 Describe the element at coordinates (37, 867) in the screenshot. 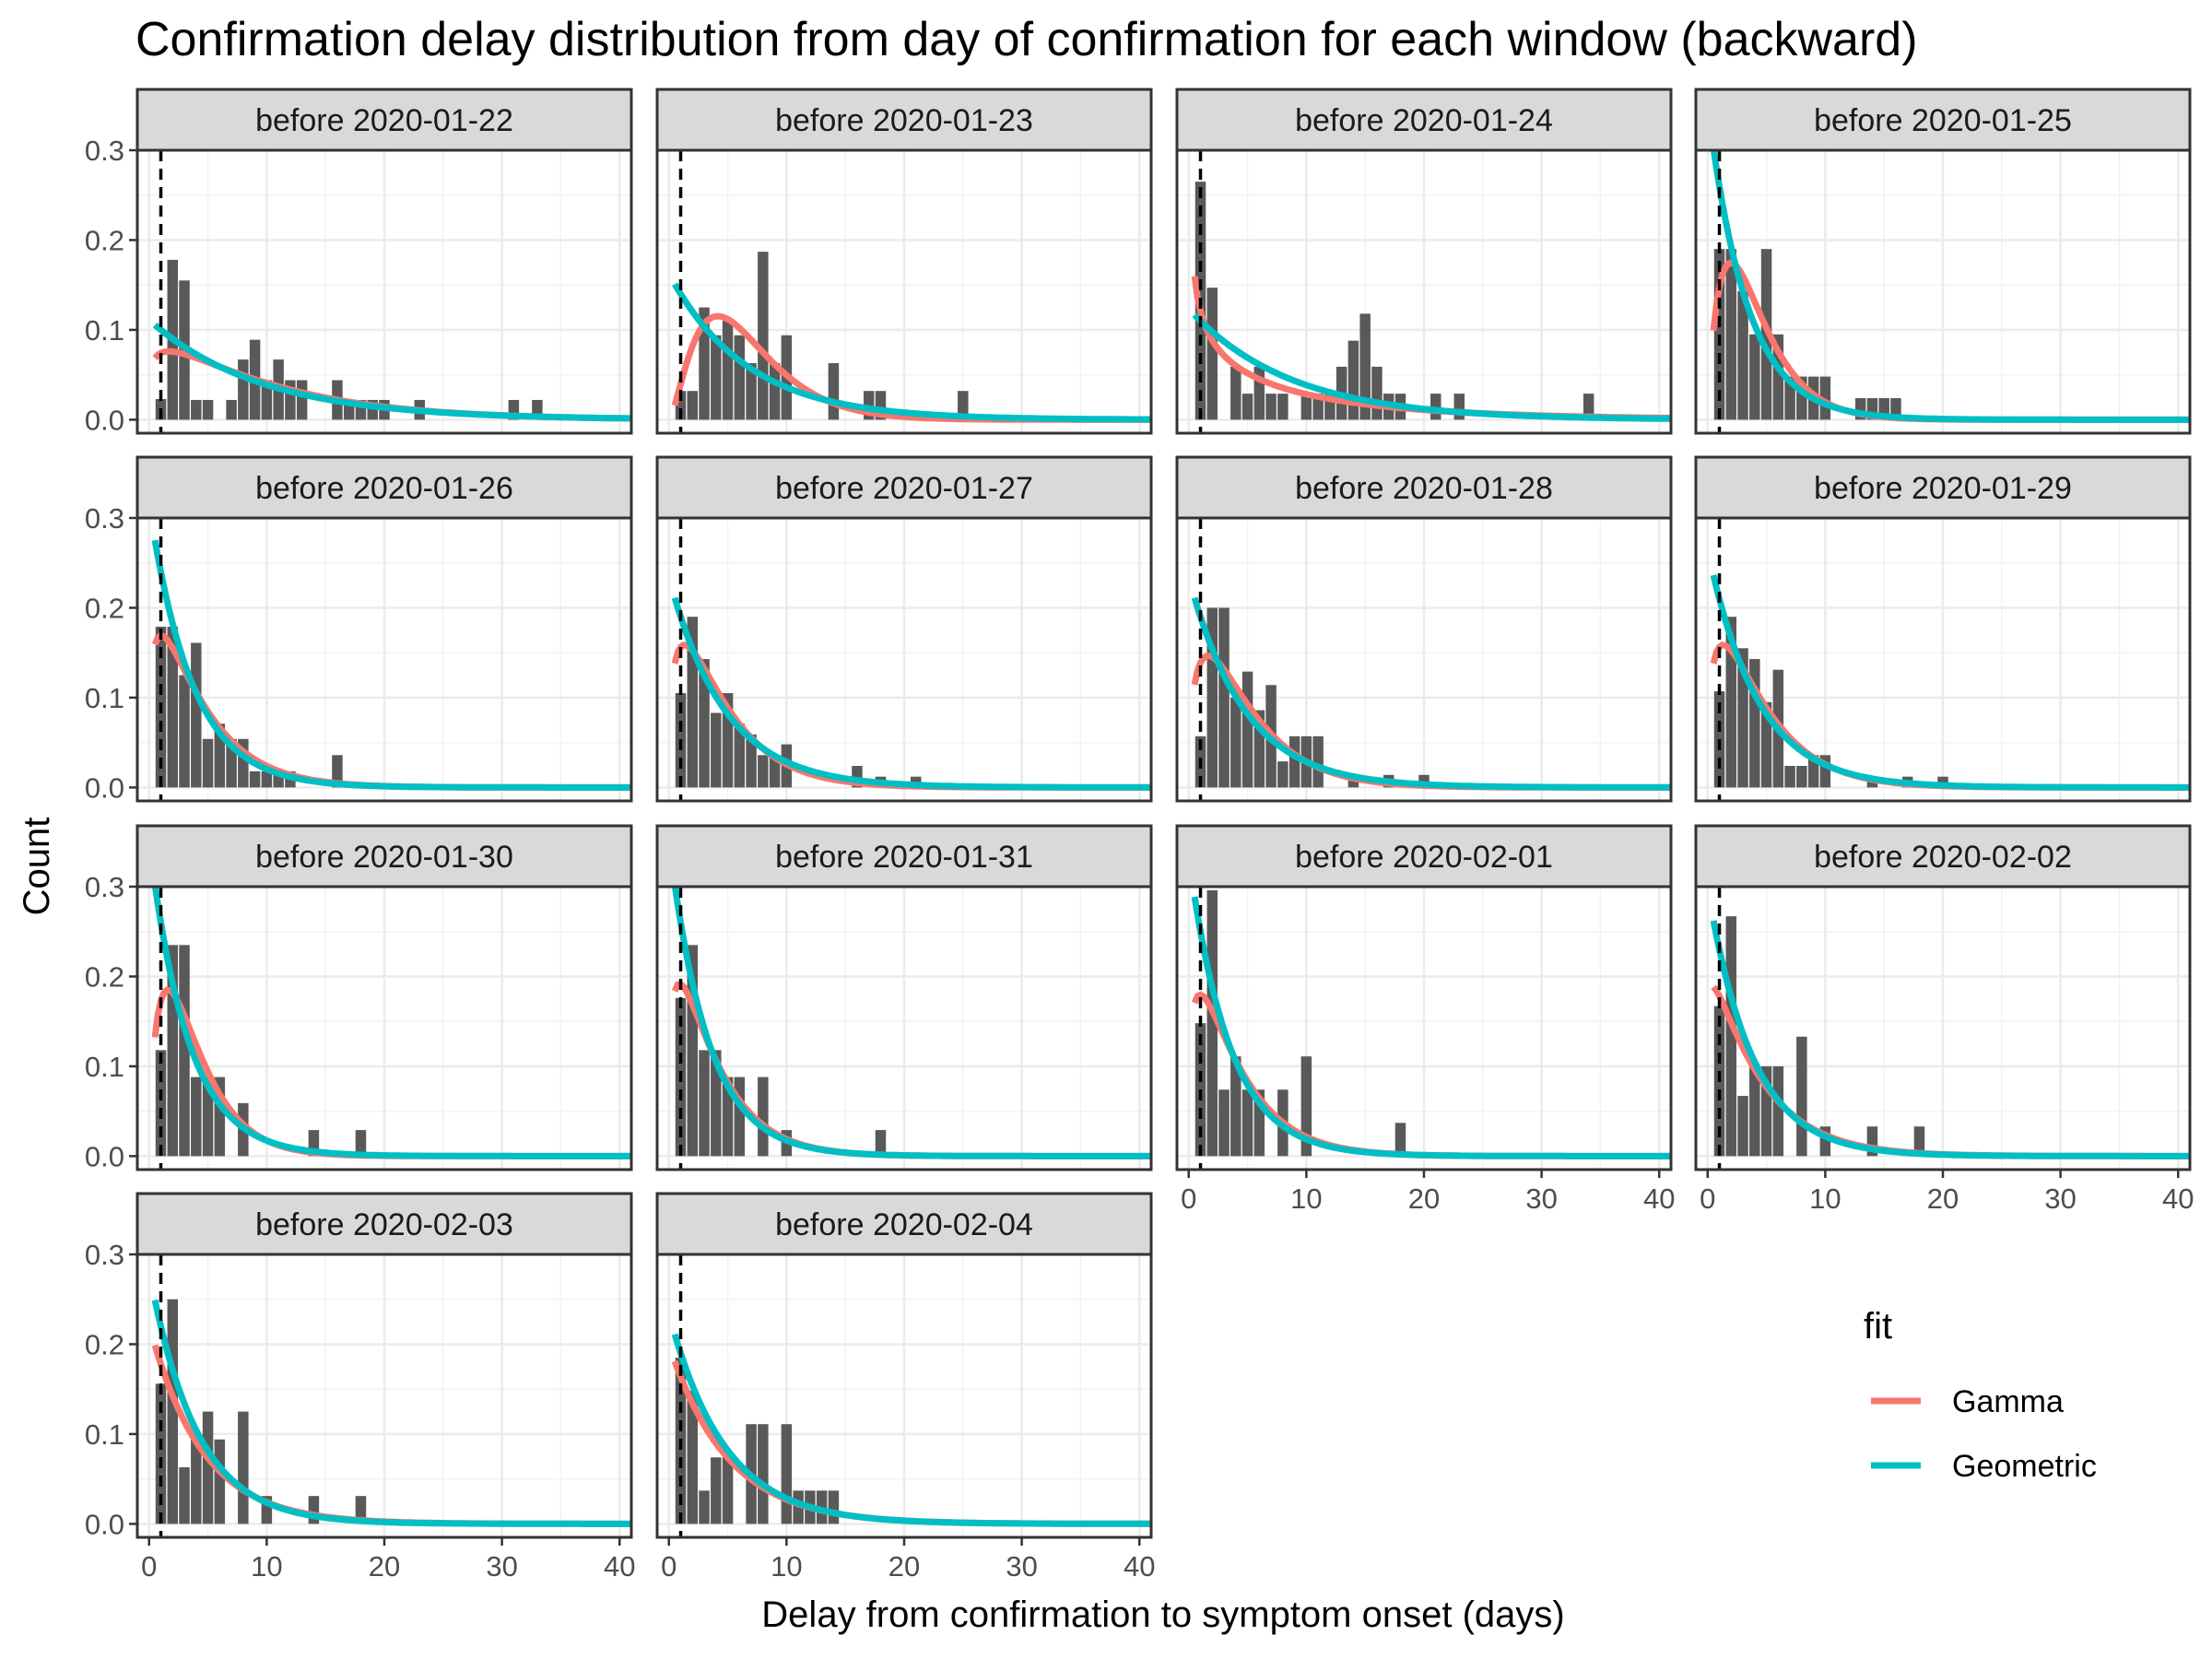

I see `y-axis-title: Count` at that location.